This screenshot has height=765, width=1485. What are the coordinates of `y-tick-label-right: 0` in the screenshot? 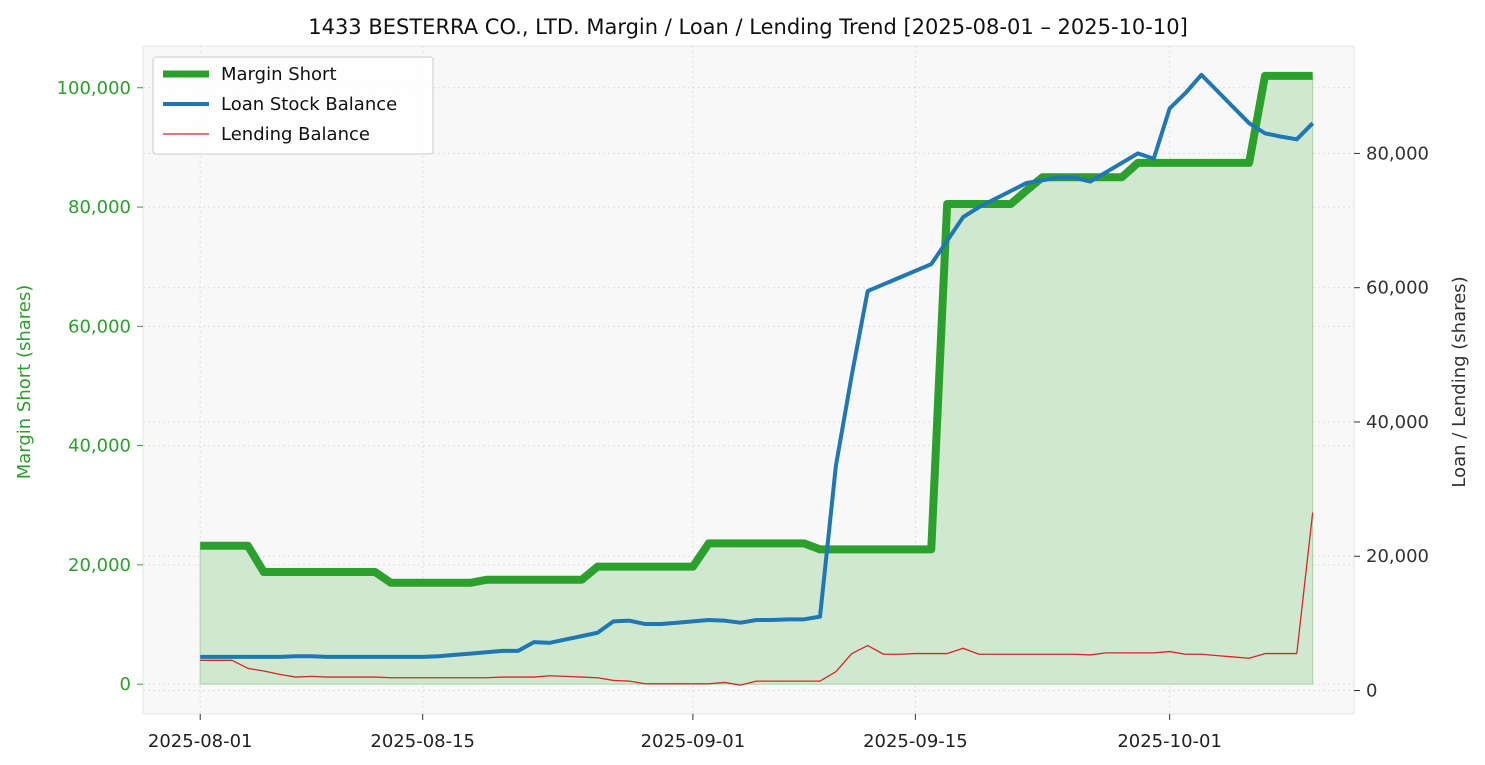 It's located at (1371, 691).